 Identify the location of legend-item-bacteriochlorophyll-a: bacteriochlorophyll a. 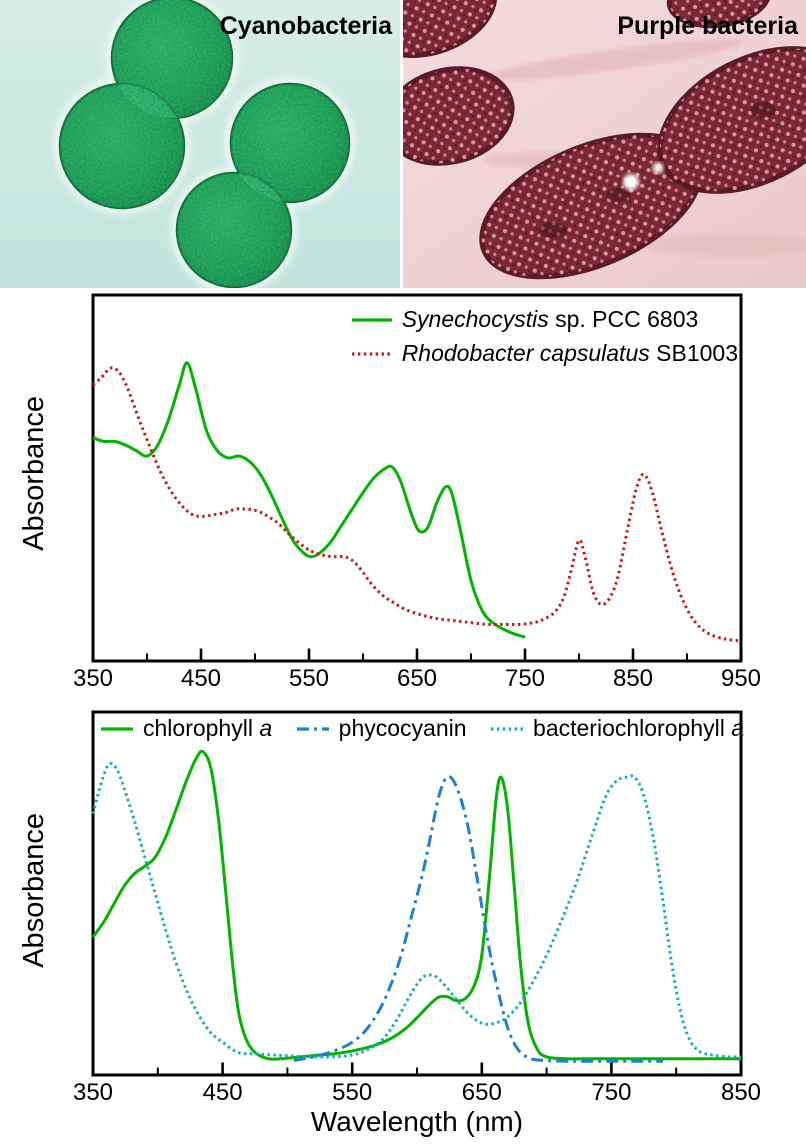
(617, 728).